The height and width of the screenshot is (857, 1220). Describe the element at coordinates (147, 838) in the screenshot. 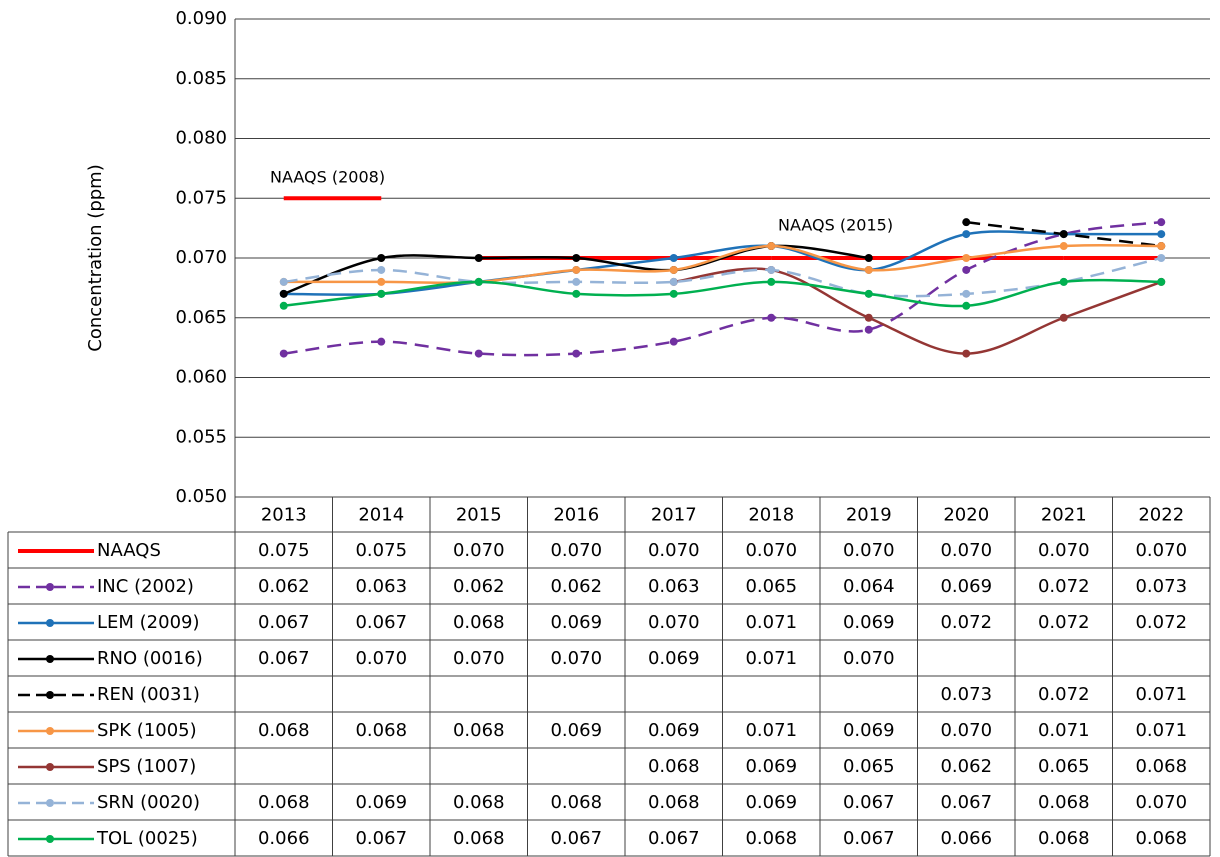

I see `legend-label: TOL (0025)` at that location.